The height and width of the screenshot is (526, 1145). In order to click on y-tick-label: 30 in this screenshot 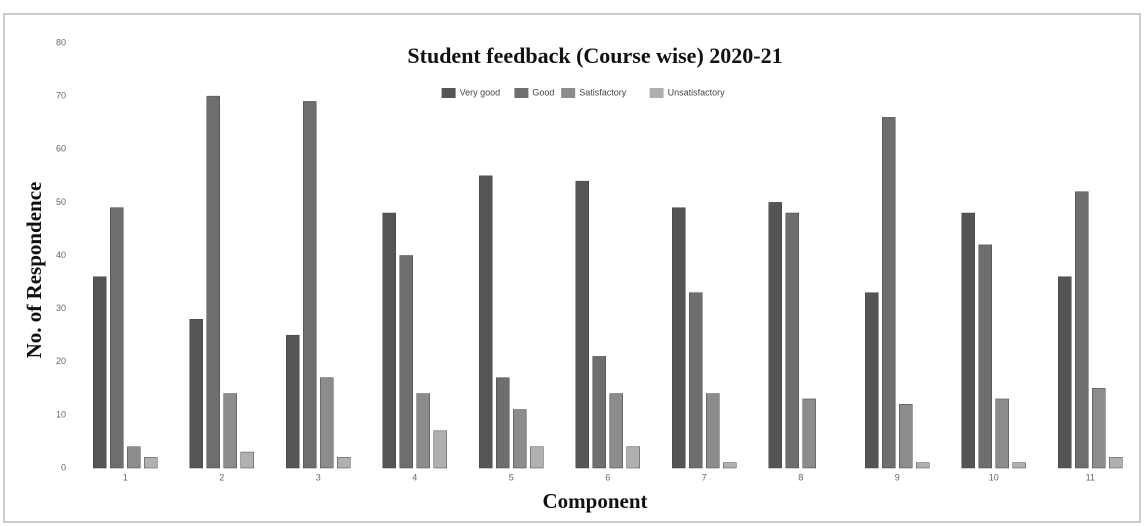, I will do `click(61, 308)`.